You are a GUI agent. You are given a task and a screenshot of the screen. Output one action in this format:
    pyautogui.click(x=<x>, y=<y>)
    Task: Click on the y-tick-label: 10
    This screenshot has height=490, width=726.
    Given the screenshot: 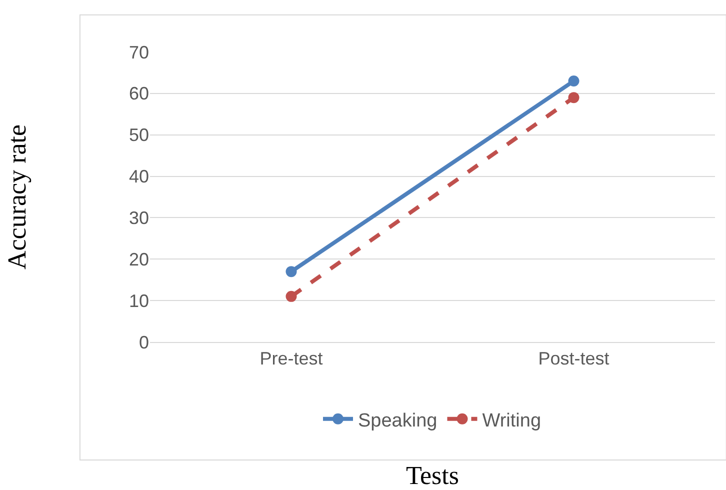 What is the action you would take?
    pyautogui.click(x=138, y=300)
    